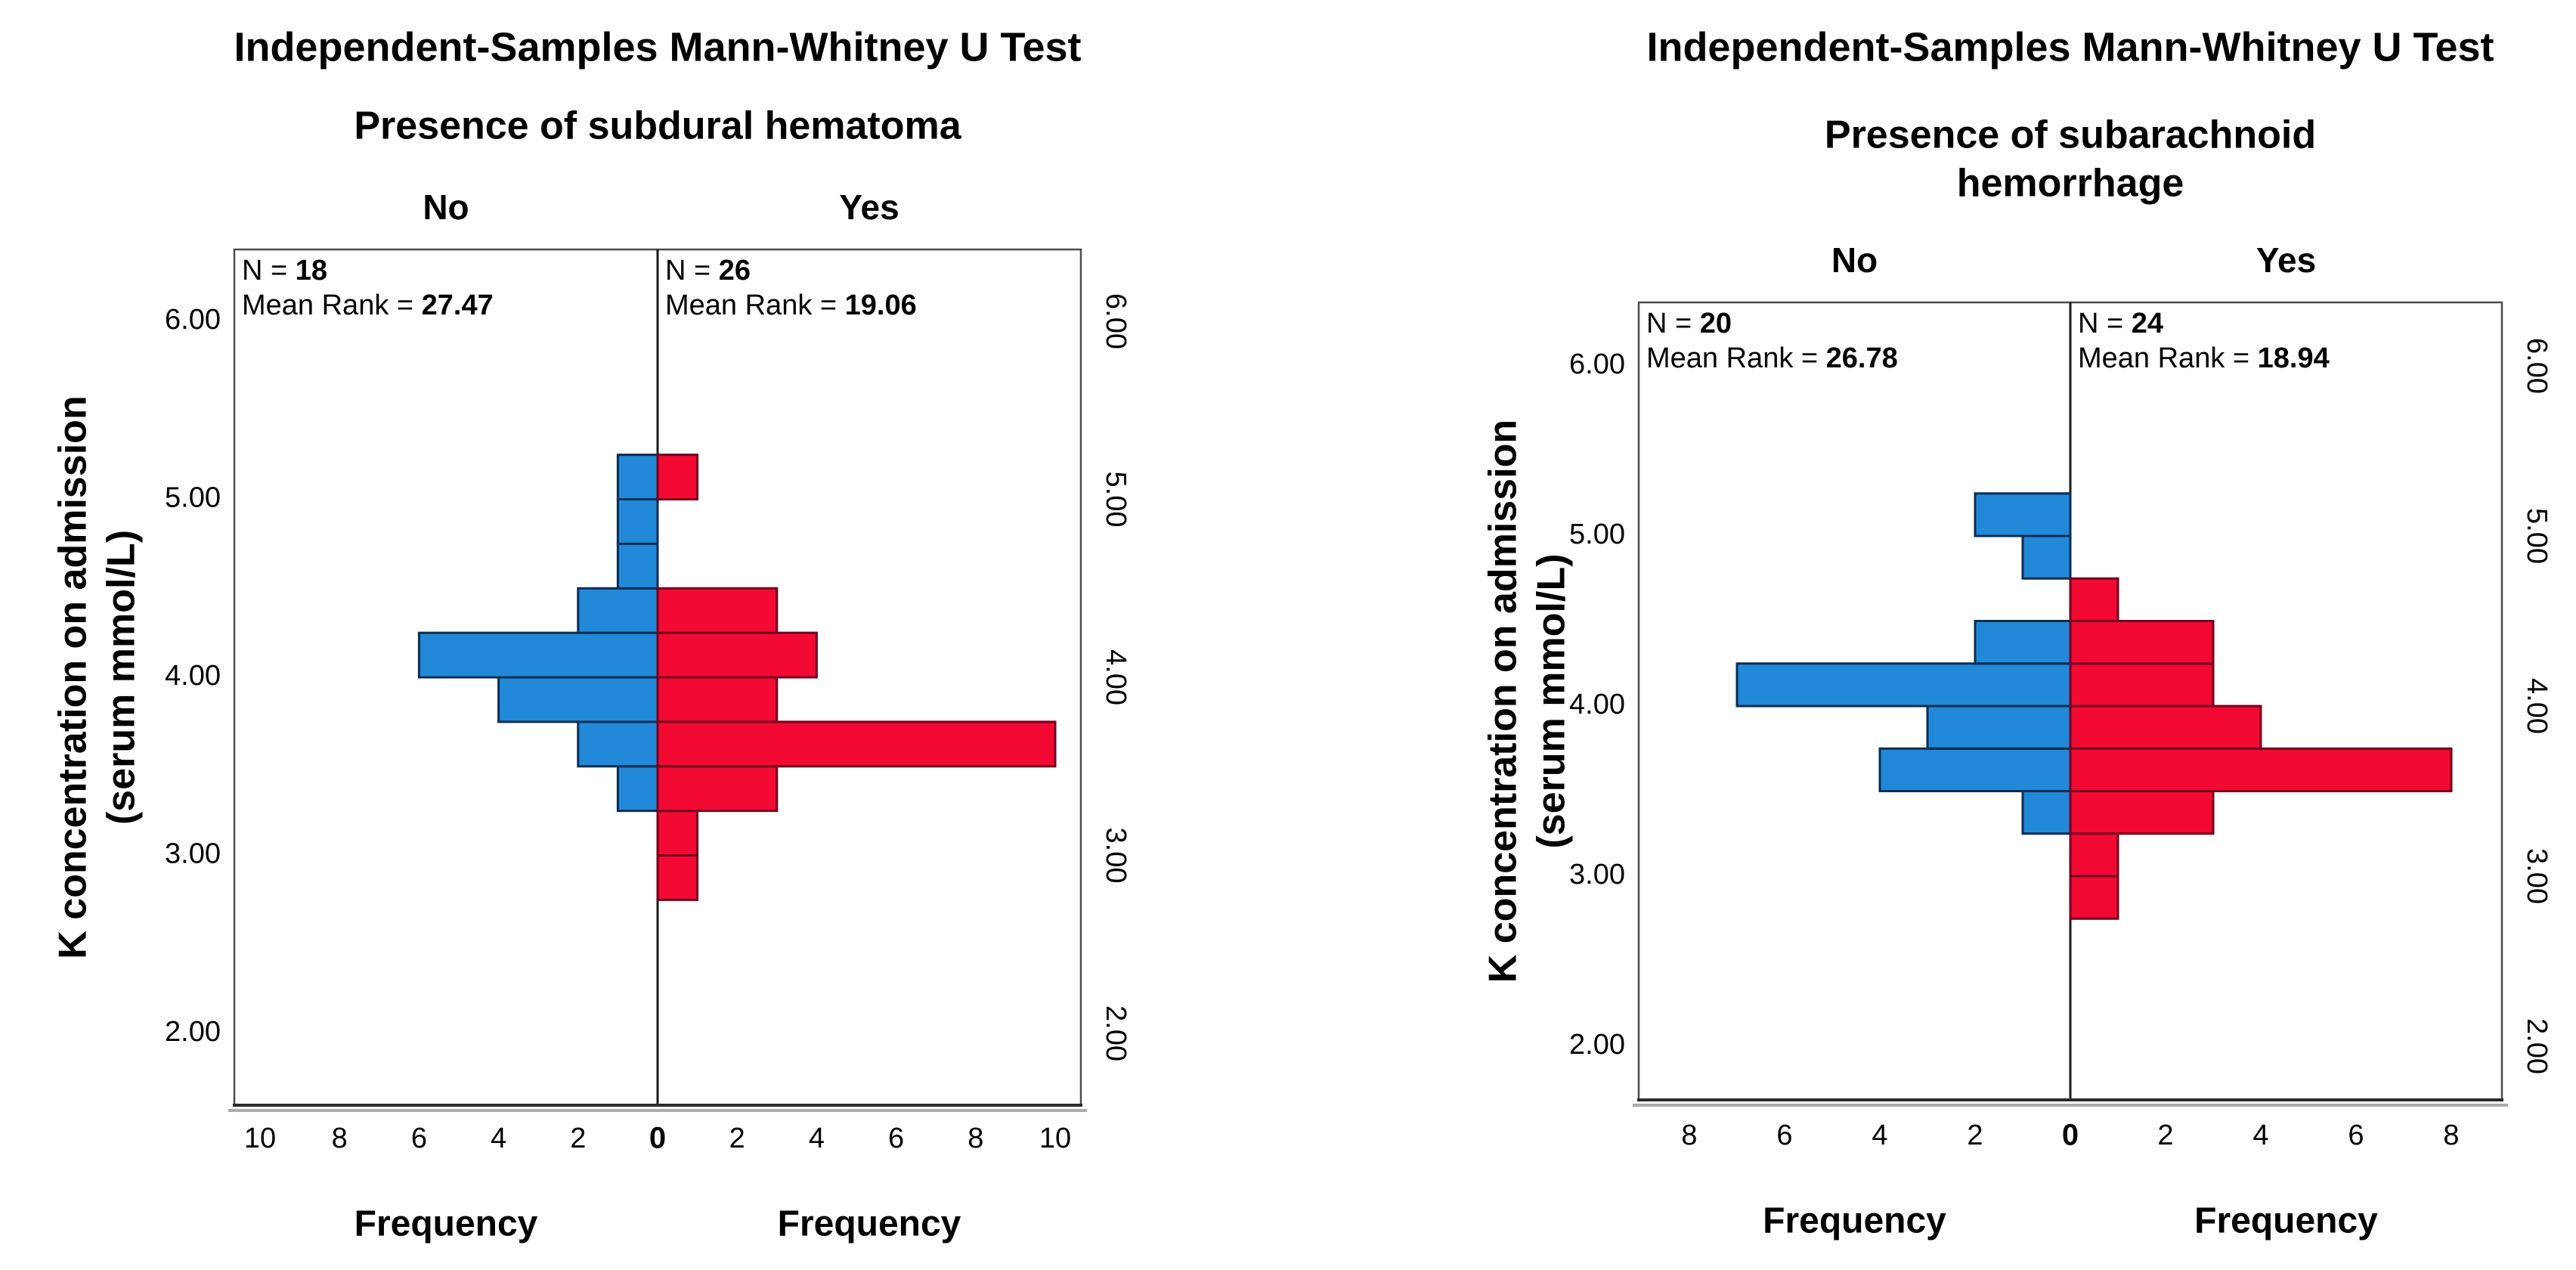  Describe the element at coordinates (1689, 323) in the screenshot. I see `annotation-n: N = 20` at that location.